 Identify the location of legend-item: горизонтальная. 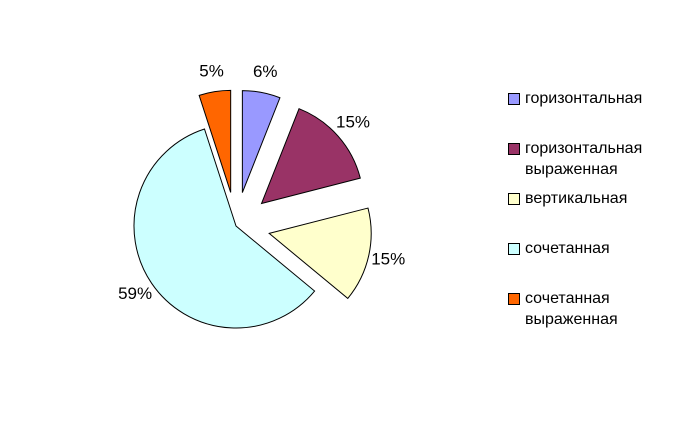
(588, 113).